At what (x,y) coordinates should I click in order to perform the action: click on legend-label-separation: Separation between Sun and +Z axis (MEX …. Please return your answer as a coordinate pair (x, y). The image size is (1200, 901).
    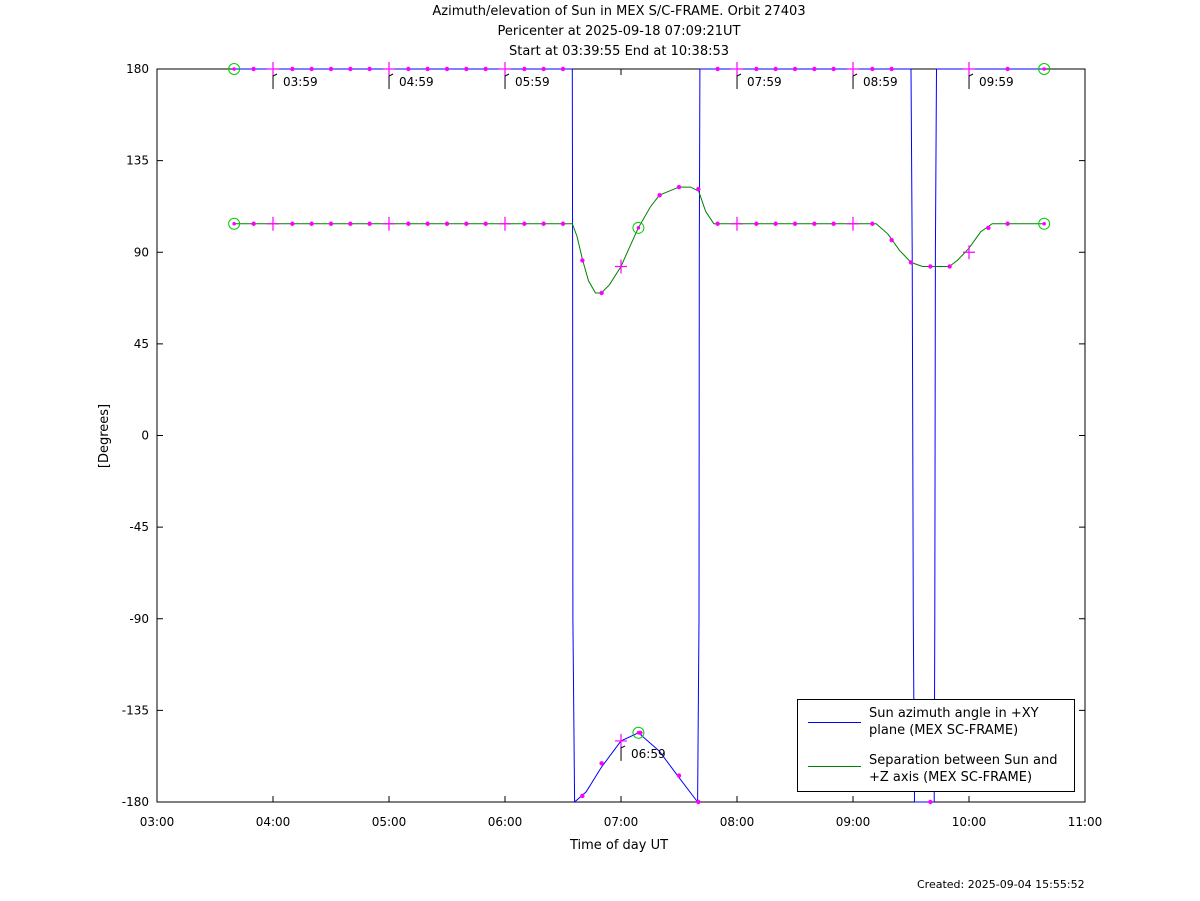
    Looking at the image, I should click on (963, 769).